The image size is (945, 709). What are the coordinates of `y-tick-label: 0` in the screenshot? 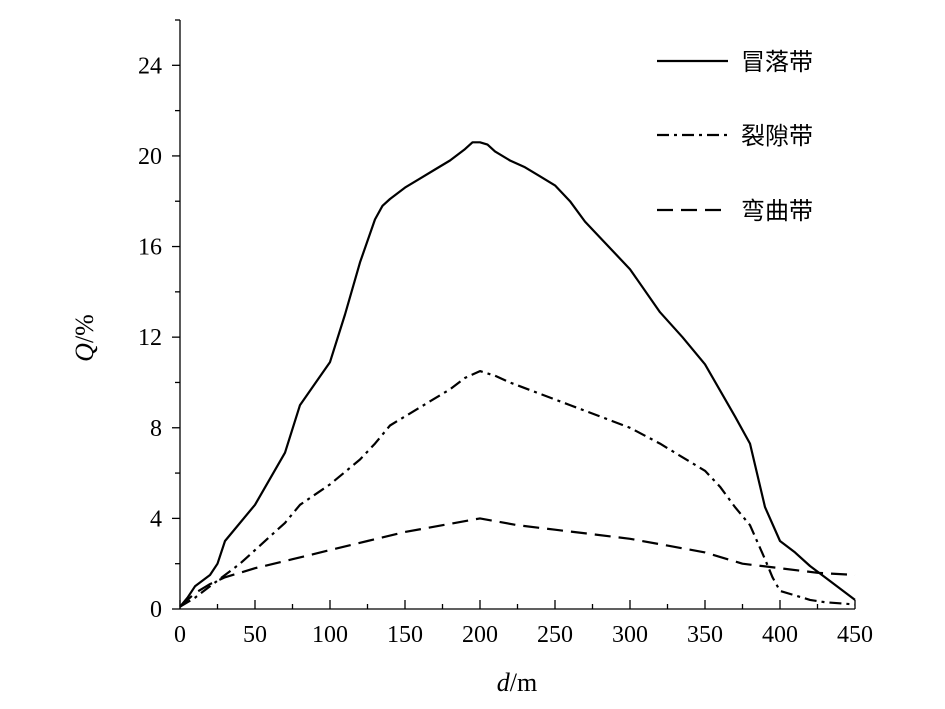 It's located at (156, 610).